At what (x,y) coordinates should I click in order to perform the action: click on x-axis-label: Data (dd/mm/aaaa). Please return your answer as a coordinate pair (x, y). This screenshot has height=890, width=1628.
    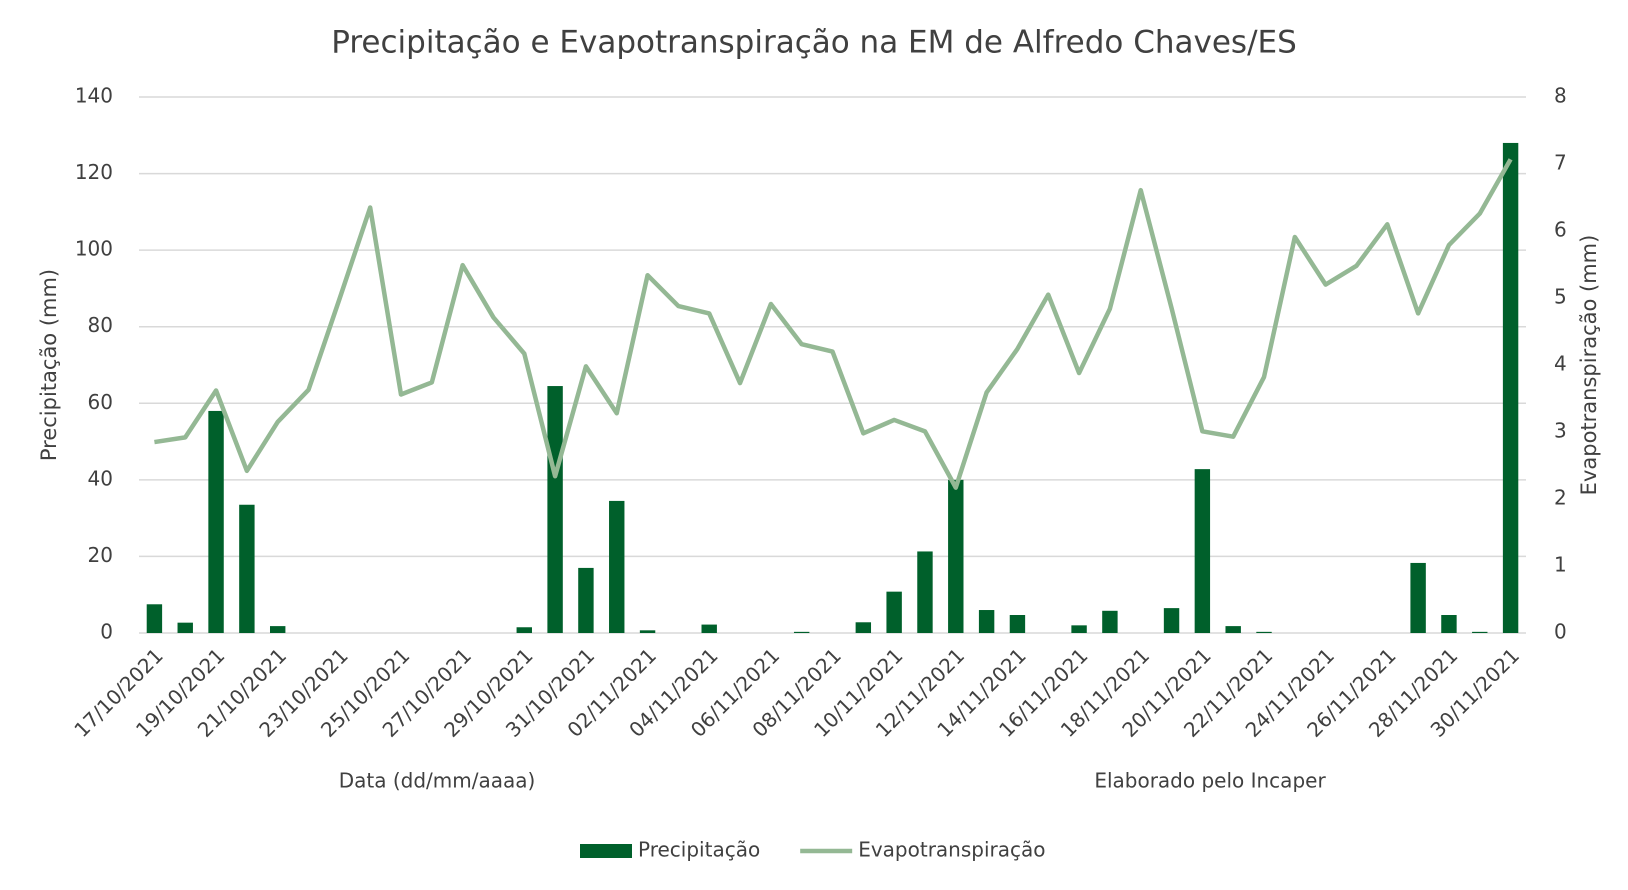
    Looking at the image, I should click on (437, 781).